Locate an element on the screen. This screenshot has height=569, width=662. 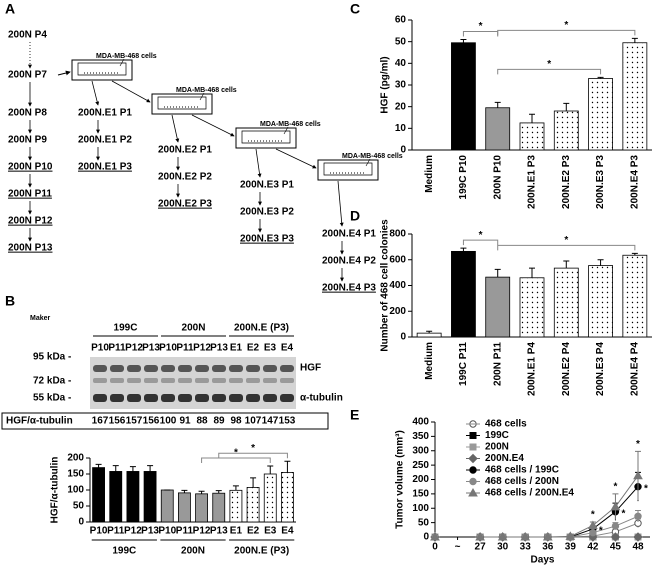
node-label: 200N.E3 P1 is located at coordinates (267, 185).